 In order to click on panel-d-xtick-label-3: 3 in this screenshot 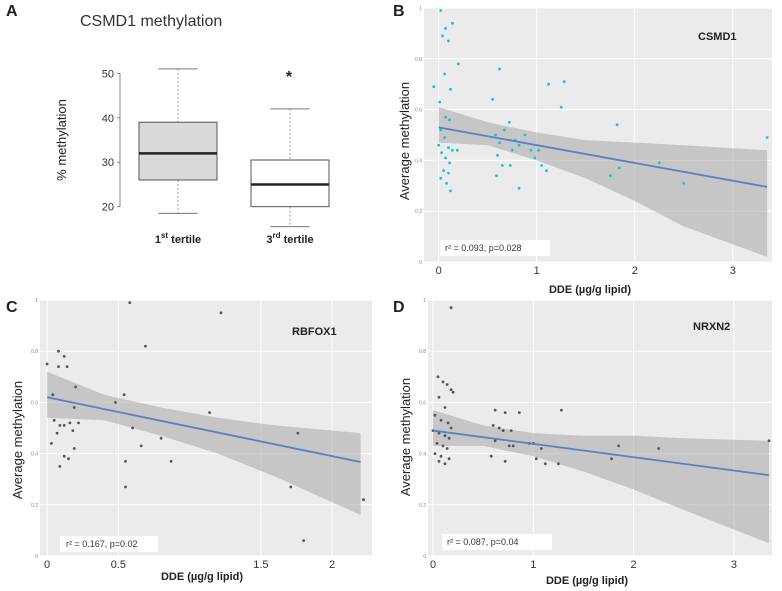, I will do `click(734, 565)`.